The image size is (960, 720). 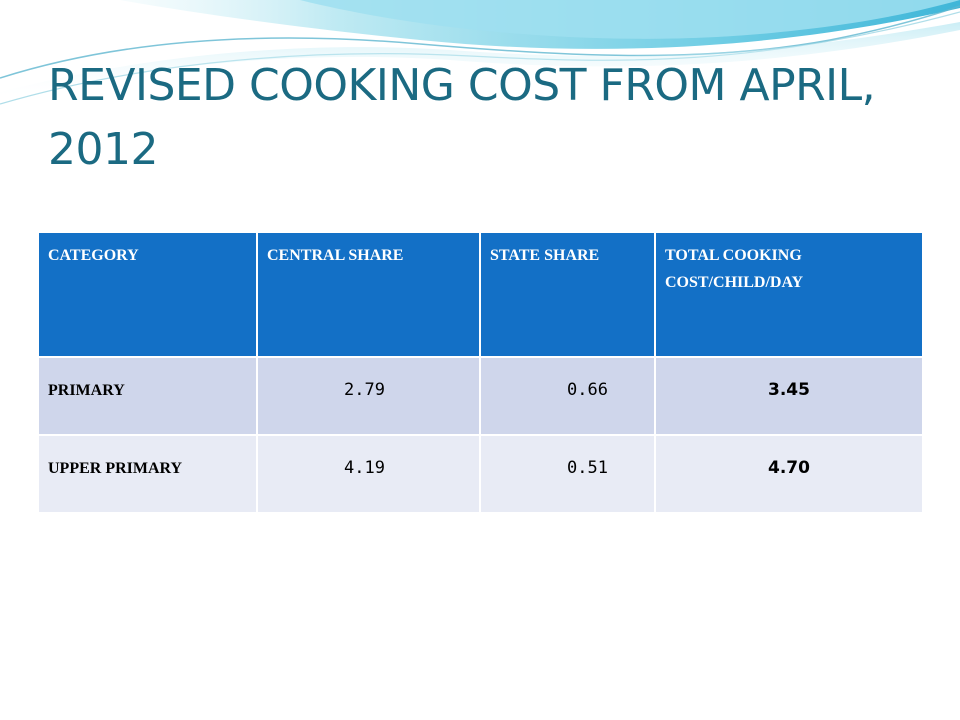 I want to click on slide-title: REVISED COOKING COST FROM APRIL, 2012, so click(x=462, y=117).